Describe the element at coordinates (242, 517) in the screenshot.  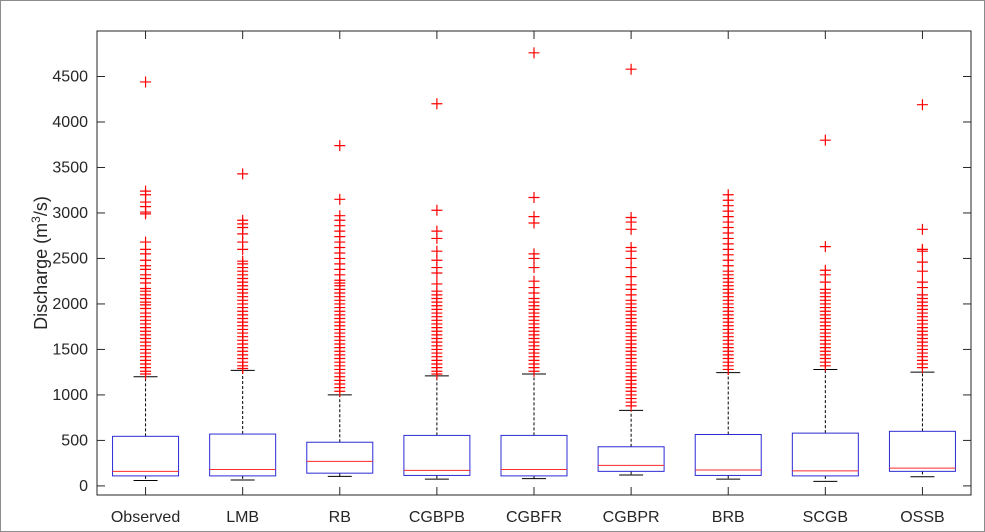
I see `x-tick-label: LMB` at that location.